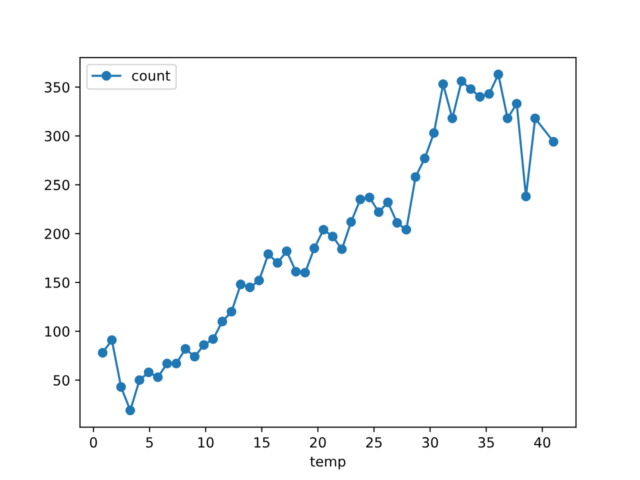 This screenshot has height=480, width=640. I want to click on y-tick-label: 50, so click(62, 380).